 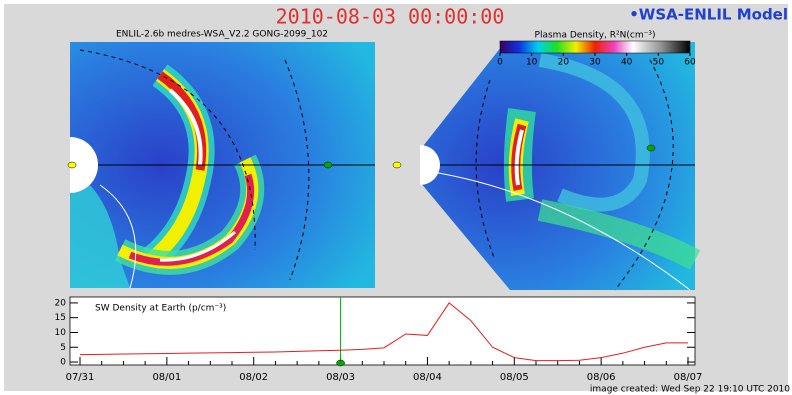 I want to click on timestamp: 2010-08-03 00:00:00, so click(x=390, y=17).